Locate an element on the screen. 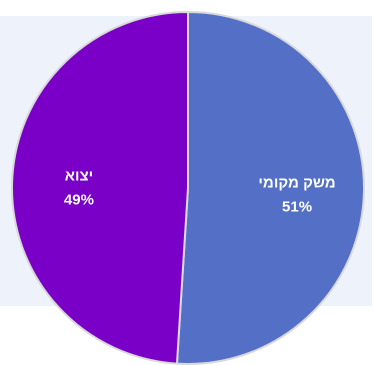  slice-value-label: 51% is located at coordinates (297, 206).